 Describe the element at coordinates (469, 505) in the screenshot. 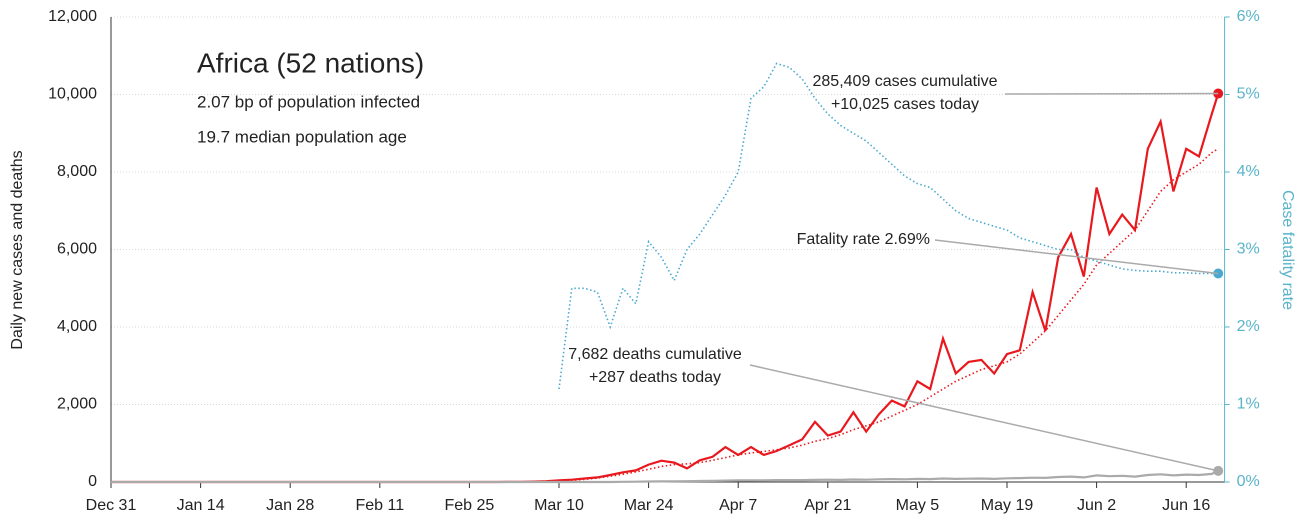

I see `x-tick-label: Feb 25` at that location.